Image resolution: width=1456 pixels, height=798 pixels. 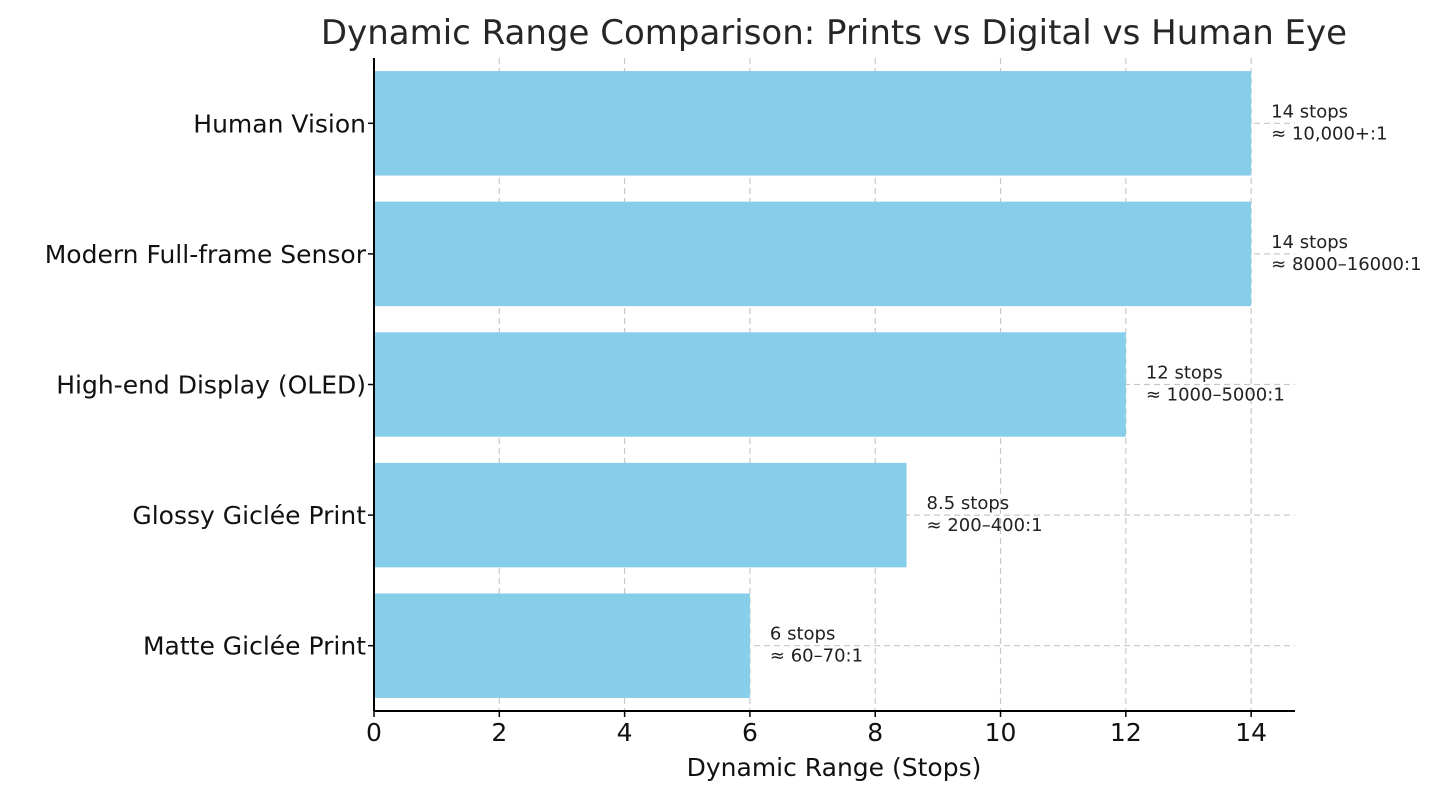 I want to click on x-tick-label: 6, so click(x=750, y=732).